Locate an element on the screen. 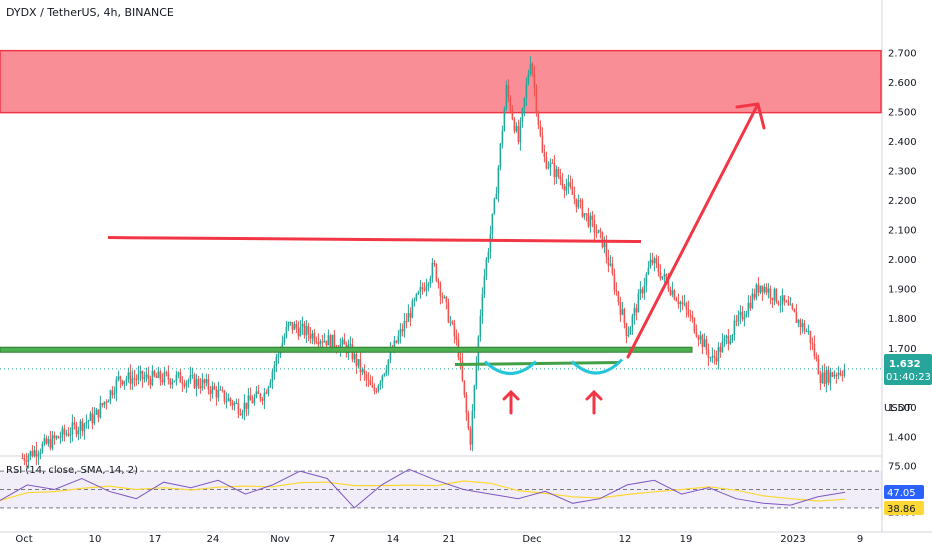 Image resolution: width=932 pixels, height=555 pixels. price-tick-label: 2.600 is located at coordinates (902, 83).